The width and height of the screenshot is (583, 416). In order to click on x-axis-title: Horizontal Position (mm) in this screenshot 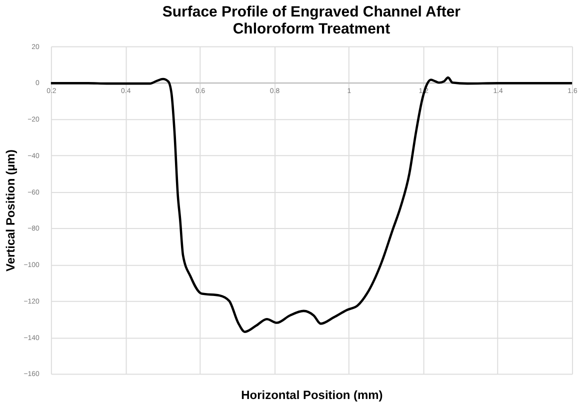, I will do `click(312, 395)`.